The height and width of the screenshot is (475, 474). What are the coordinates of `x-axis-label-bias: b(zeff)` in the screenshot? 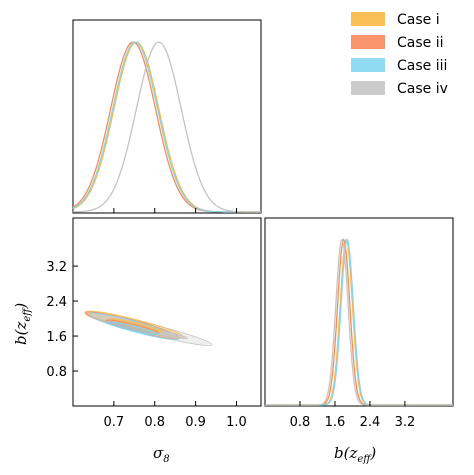 It's located at (355, 454).